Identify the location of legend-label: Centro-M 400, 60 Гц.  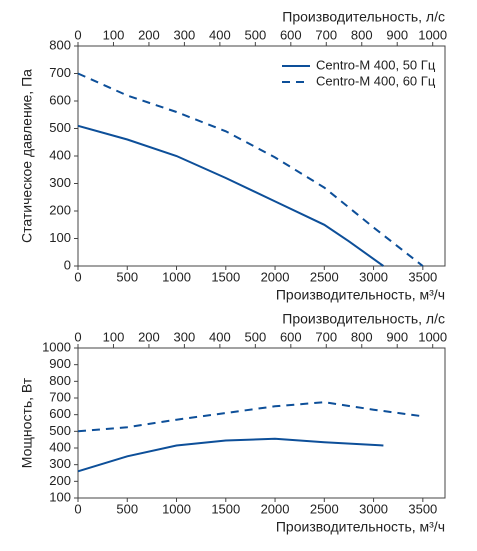
(376, 80).